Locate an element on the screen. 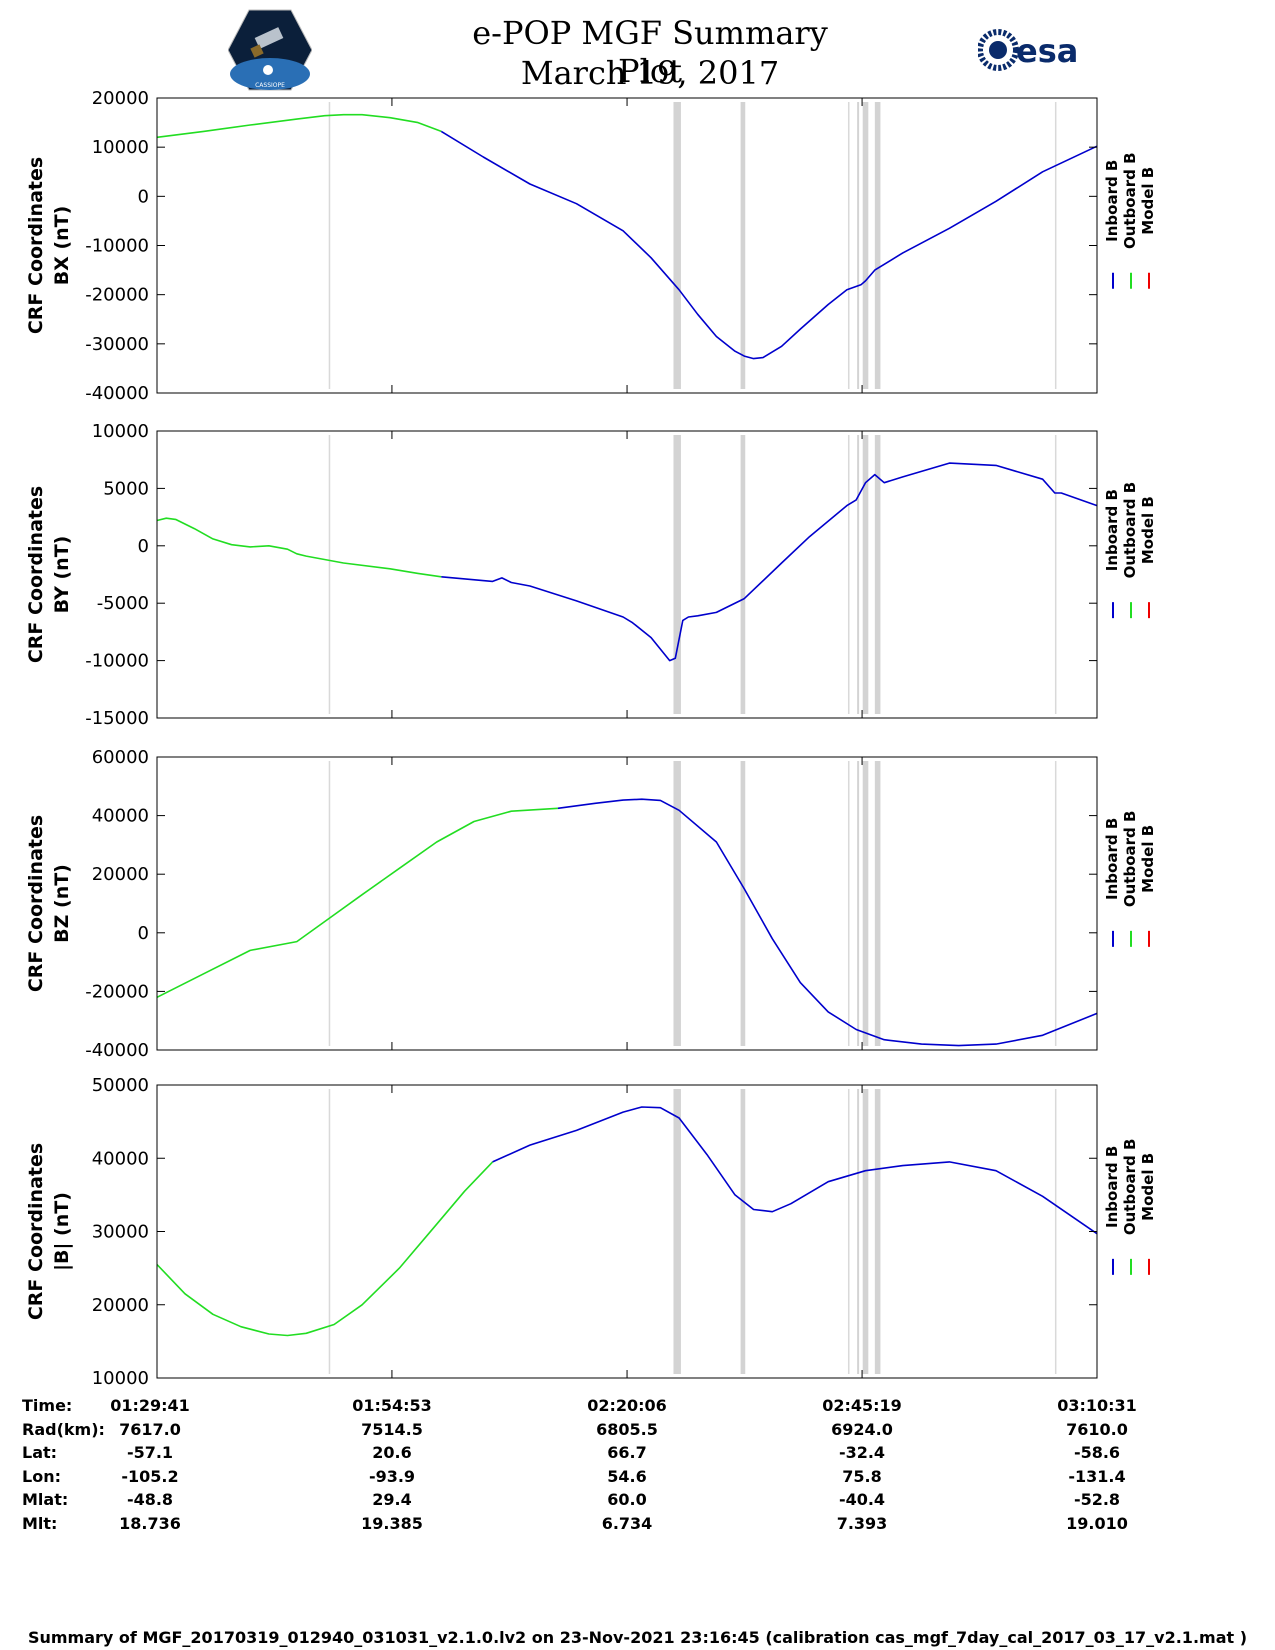  ephemeris-value: 7514.5 is located at coordinates (392, 1429).